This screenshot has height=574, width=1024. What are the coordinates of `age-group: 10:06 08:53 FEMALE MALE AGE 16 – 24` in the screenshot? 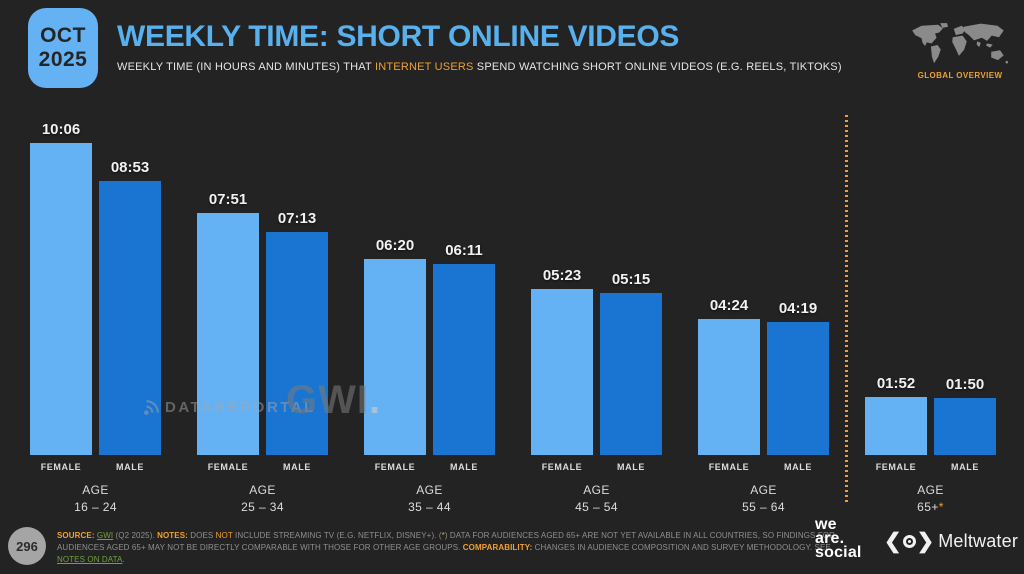 It's located at (95, 315).